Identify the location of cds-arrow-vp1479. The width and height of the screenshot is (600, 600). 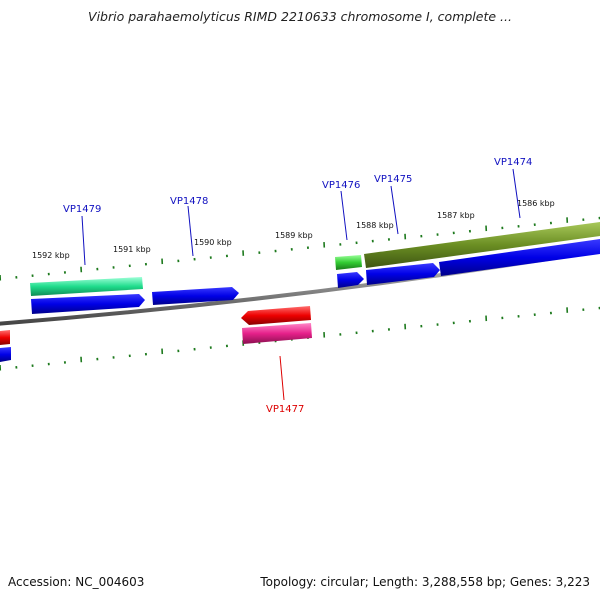
(88, 304).